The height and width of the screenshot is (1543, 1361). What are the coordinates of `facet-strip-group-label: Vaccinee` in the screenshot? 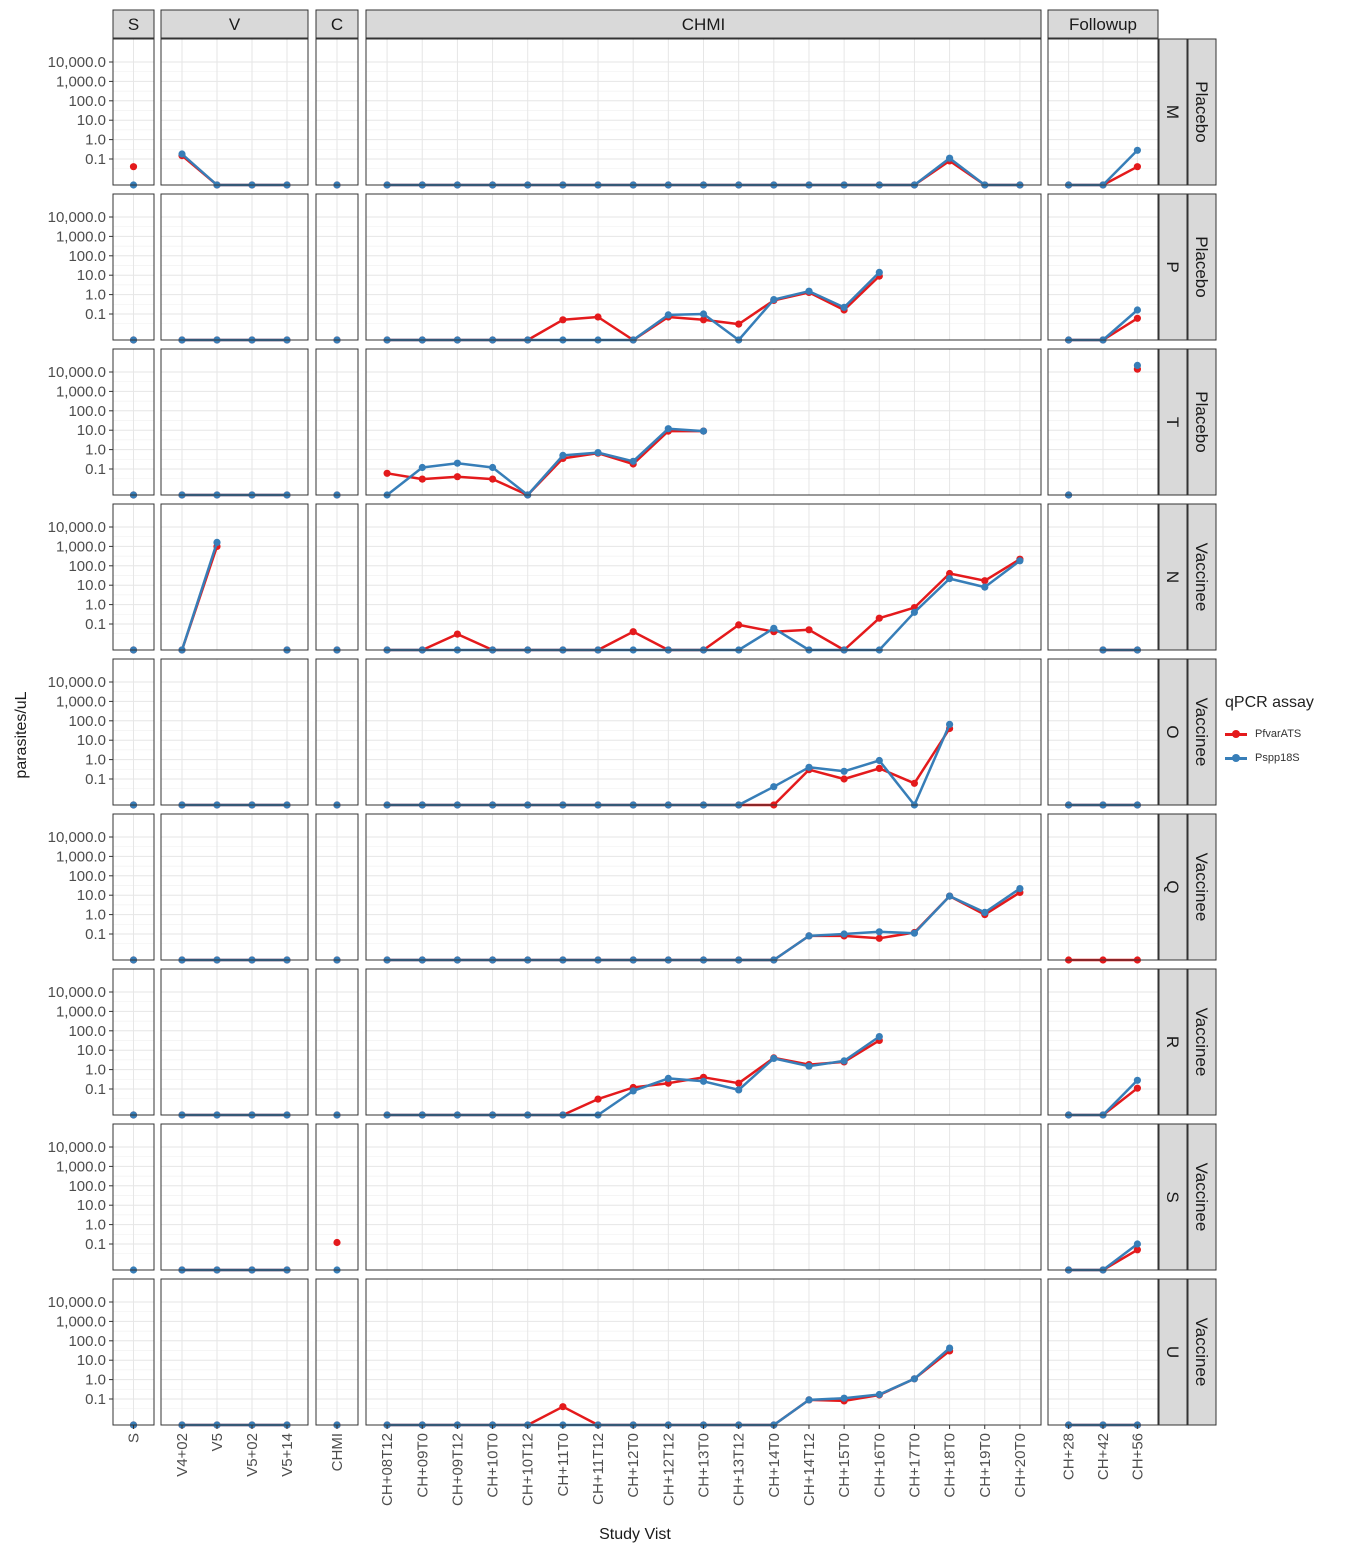 It's located at (1201, 1352).